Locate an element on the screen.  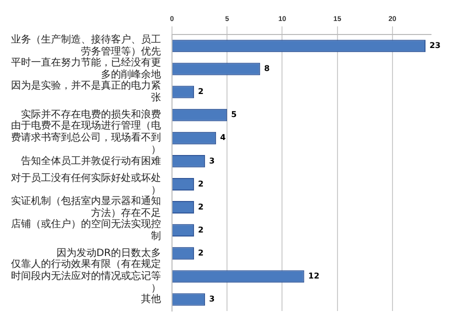
y-tick-label: 实际并不存在电费的损失和浪费 is located at coordinates (91, 114).